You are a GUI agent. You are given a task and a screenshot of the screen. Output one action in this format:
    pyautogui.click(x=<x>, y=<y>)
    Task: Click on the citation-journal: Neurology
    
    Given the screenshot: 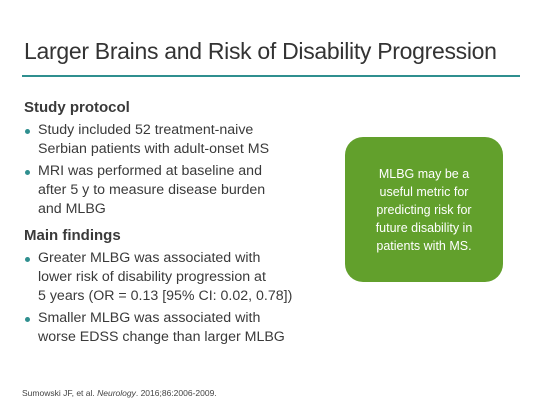 What is the action you would take?
    pyautogui.click(x=116, y=393)
    